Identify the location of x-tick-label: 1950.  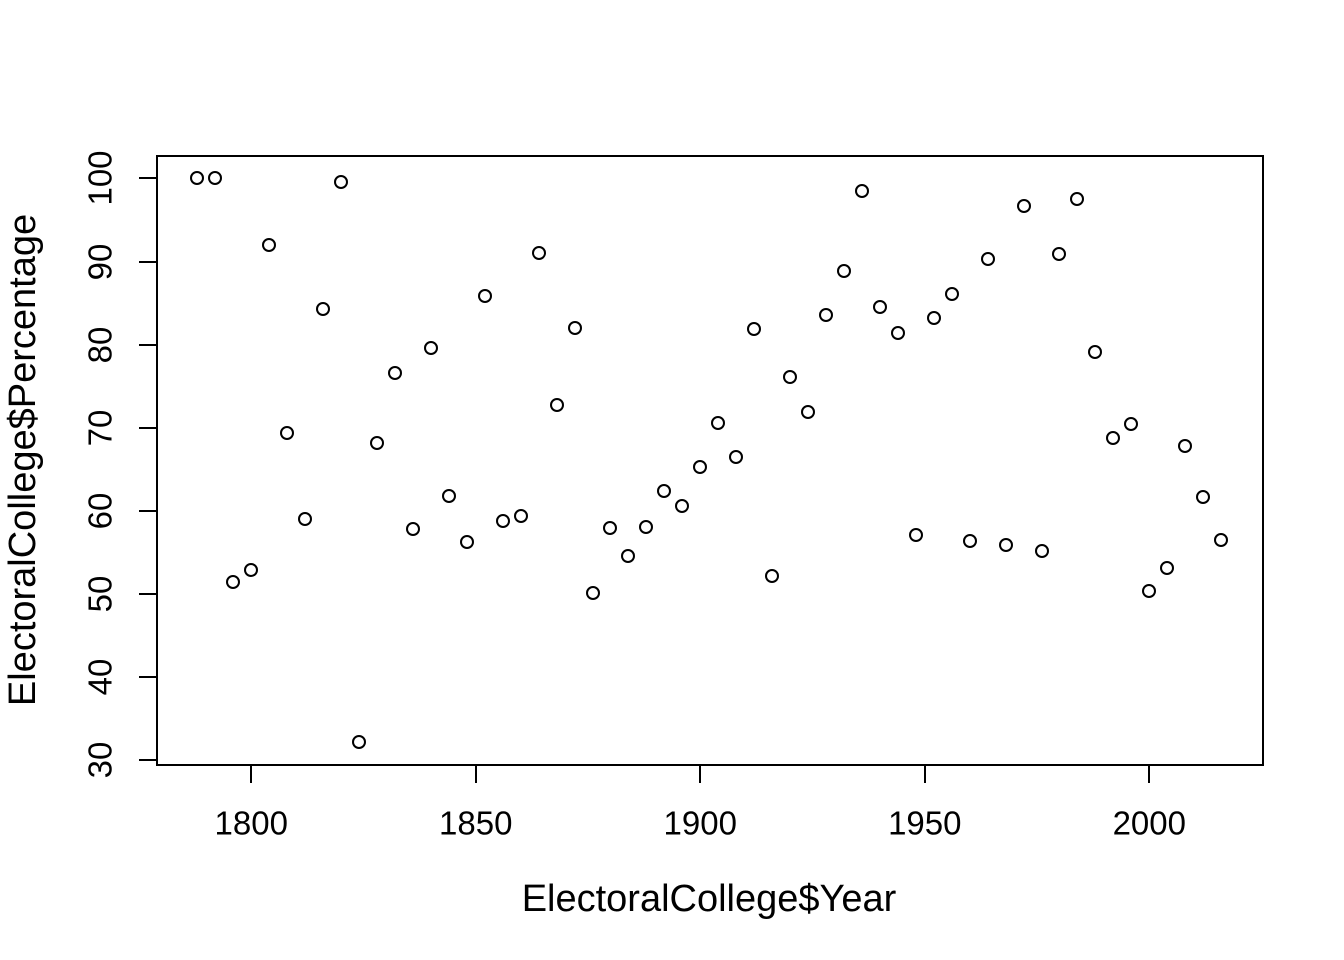
(925, 823).